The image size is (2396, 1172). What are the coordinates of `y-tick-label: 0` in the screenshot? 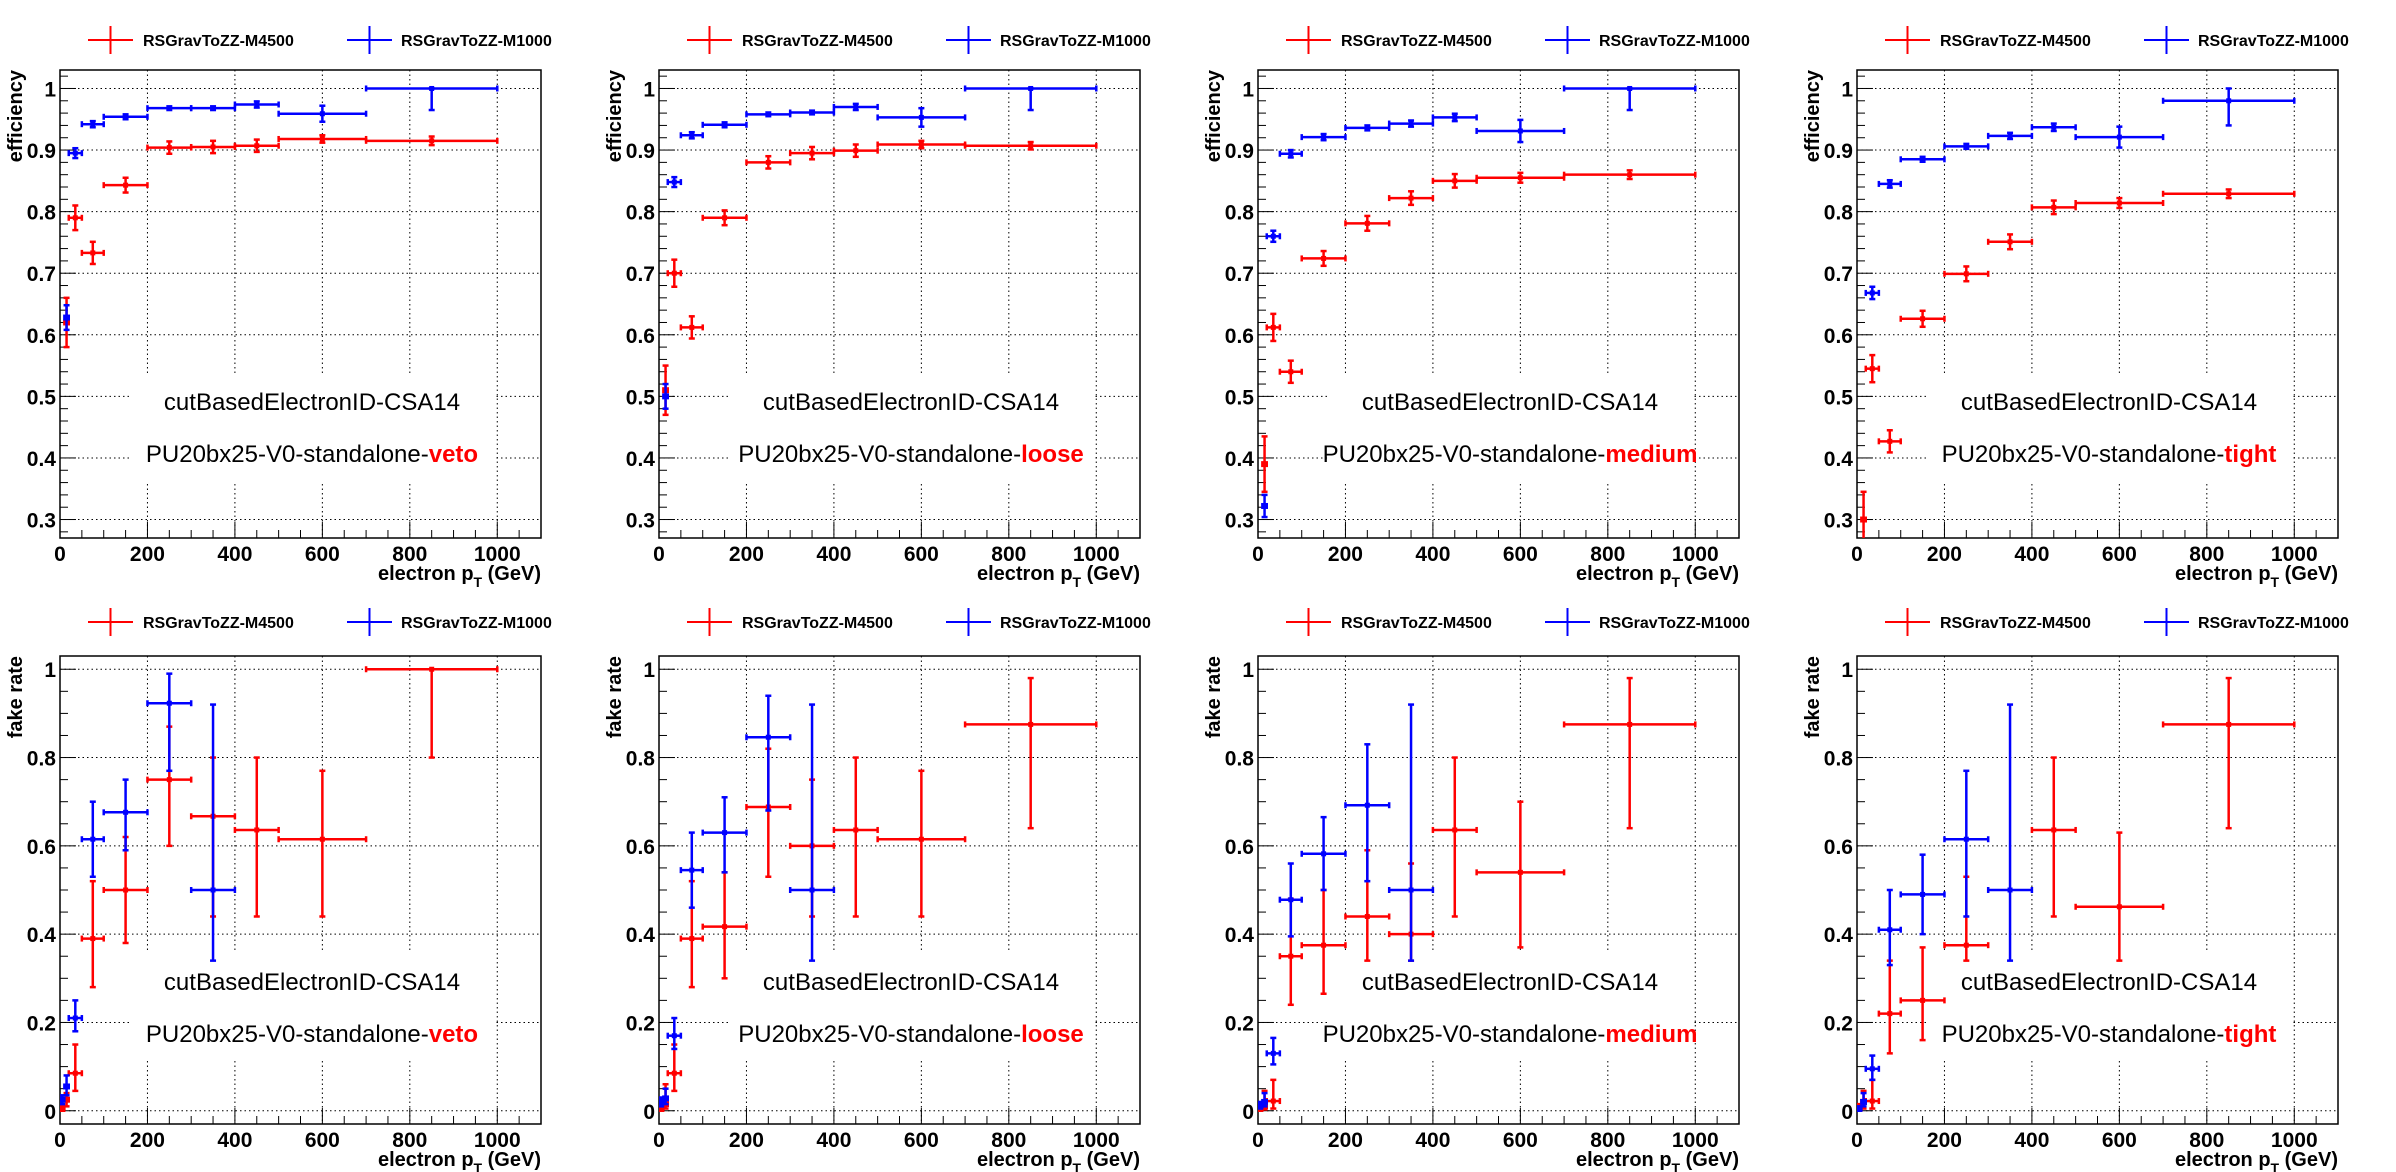 It's located at (649, 1112).